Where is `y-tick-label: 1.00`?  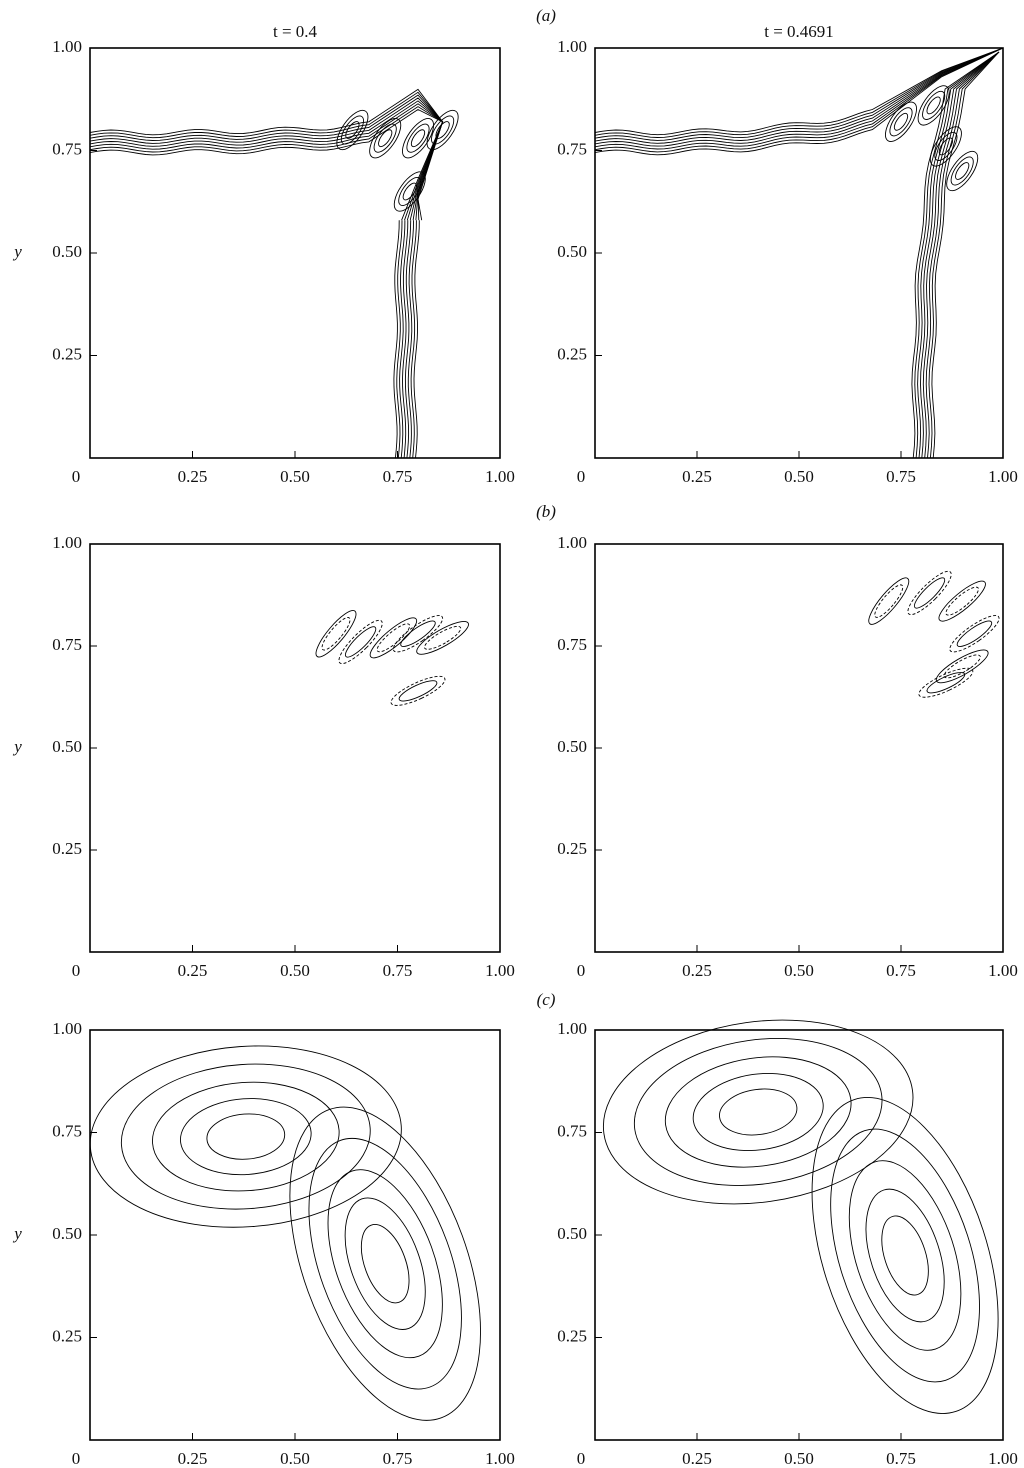 y-tick-label: 1.00 is located at coordinates (67, 542).